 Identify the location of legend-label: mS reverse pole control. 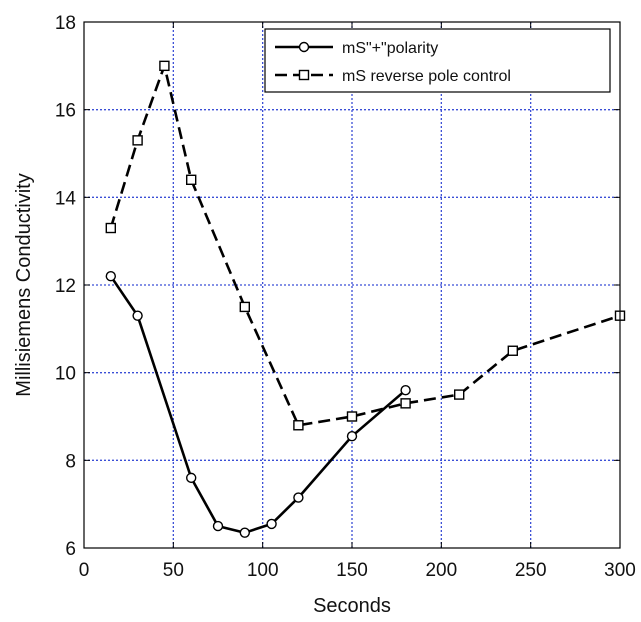
(426, 76).